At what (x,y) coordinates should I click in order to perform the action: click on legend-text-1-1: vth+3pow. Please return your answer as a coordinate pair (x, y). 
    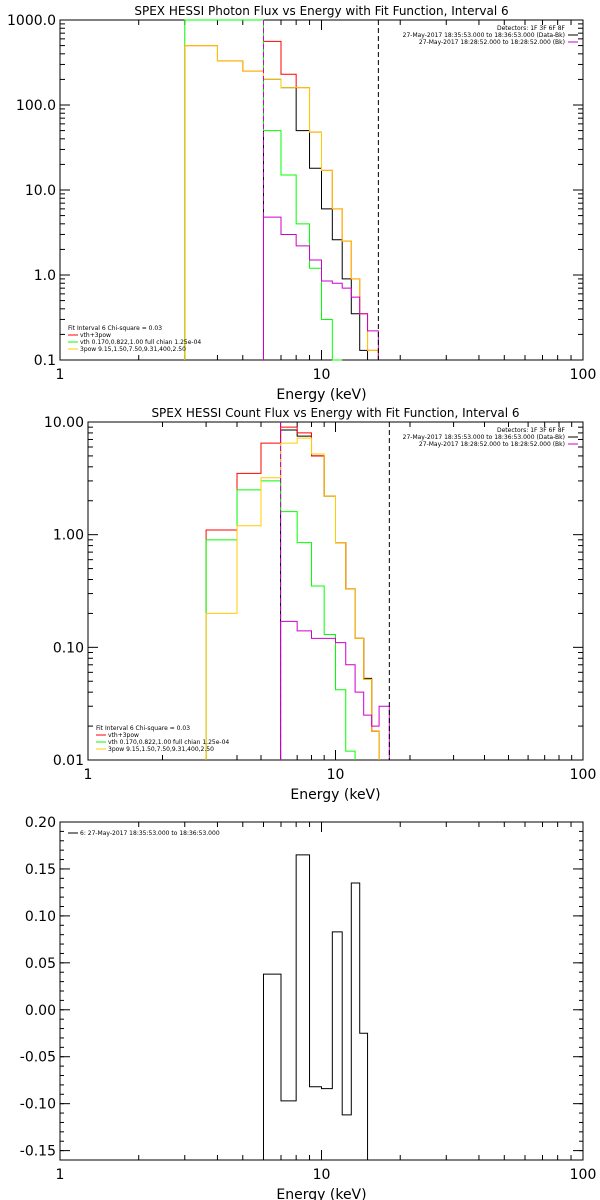
    Looking at the image, I should click on (123, 735).